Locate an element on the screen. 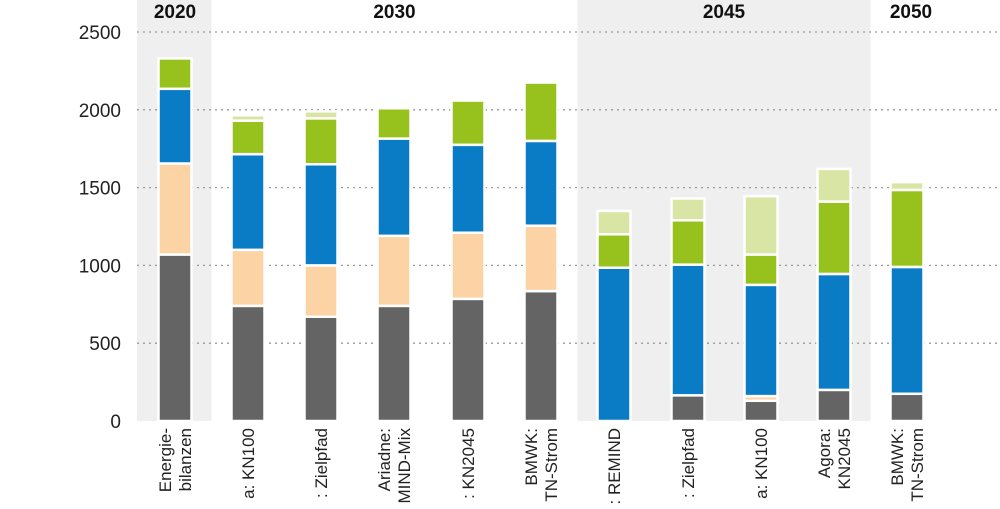 This screenshot has width=1000, height=509. y-axis-ticks: 0 500 1000 1500 2000 2500 is located at coordinates (100, 228).